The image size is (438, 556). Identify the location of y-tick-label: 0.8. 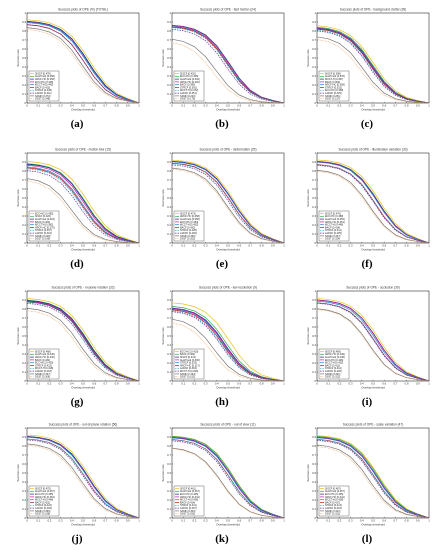
(169, 31).